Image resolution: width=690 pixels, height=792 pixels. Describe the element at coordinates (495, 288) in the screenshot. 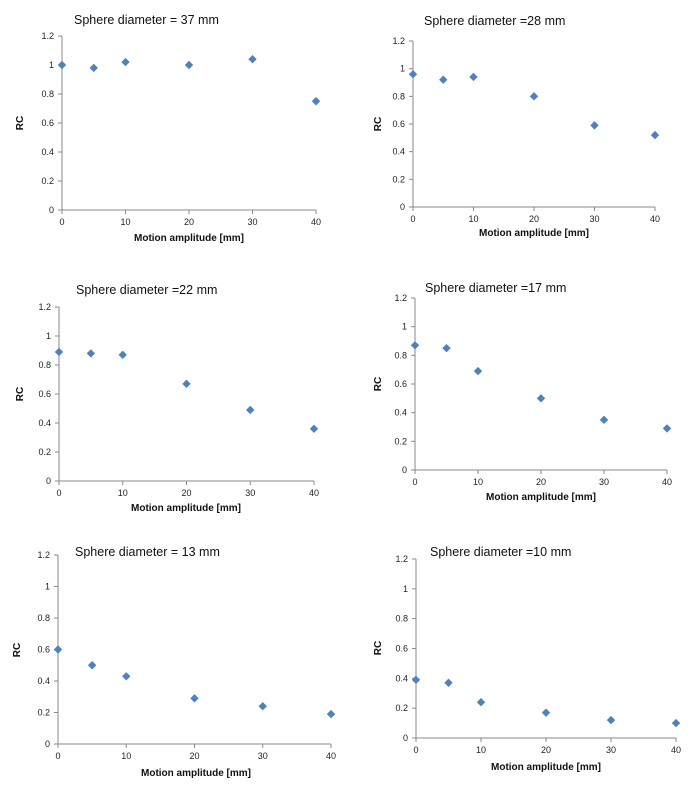

I see `chart-title: Sphere diameter =17 mm` at that location.